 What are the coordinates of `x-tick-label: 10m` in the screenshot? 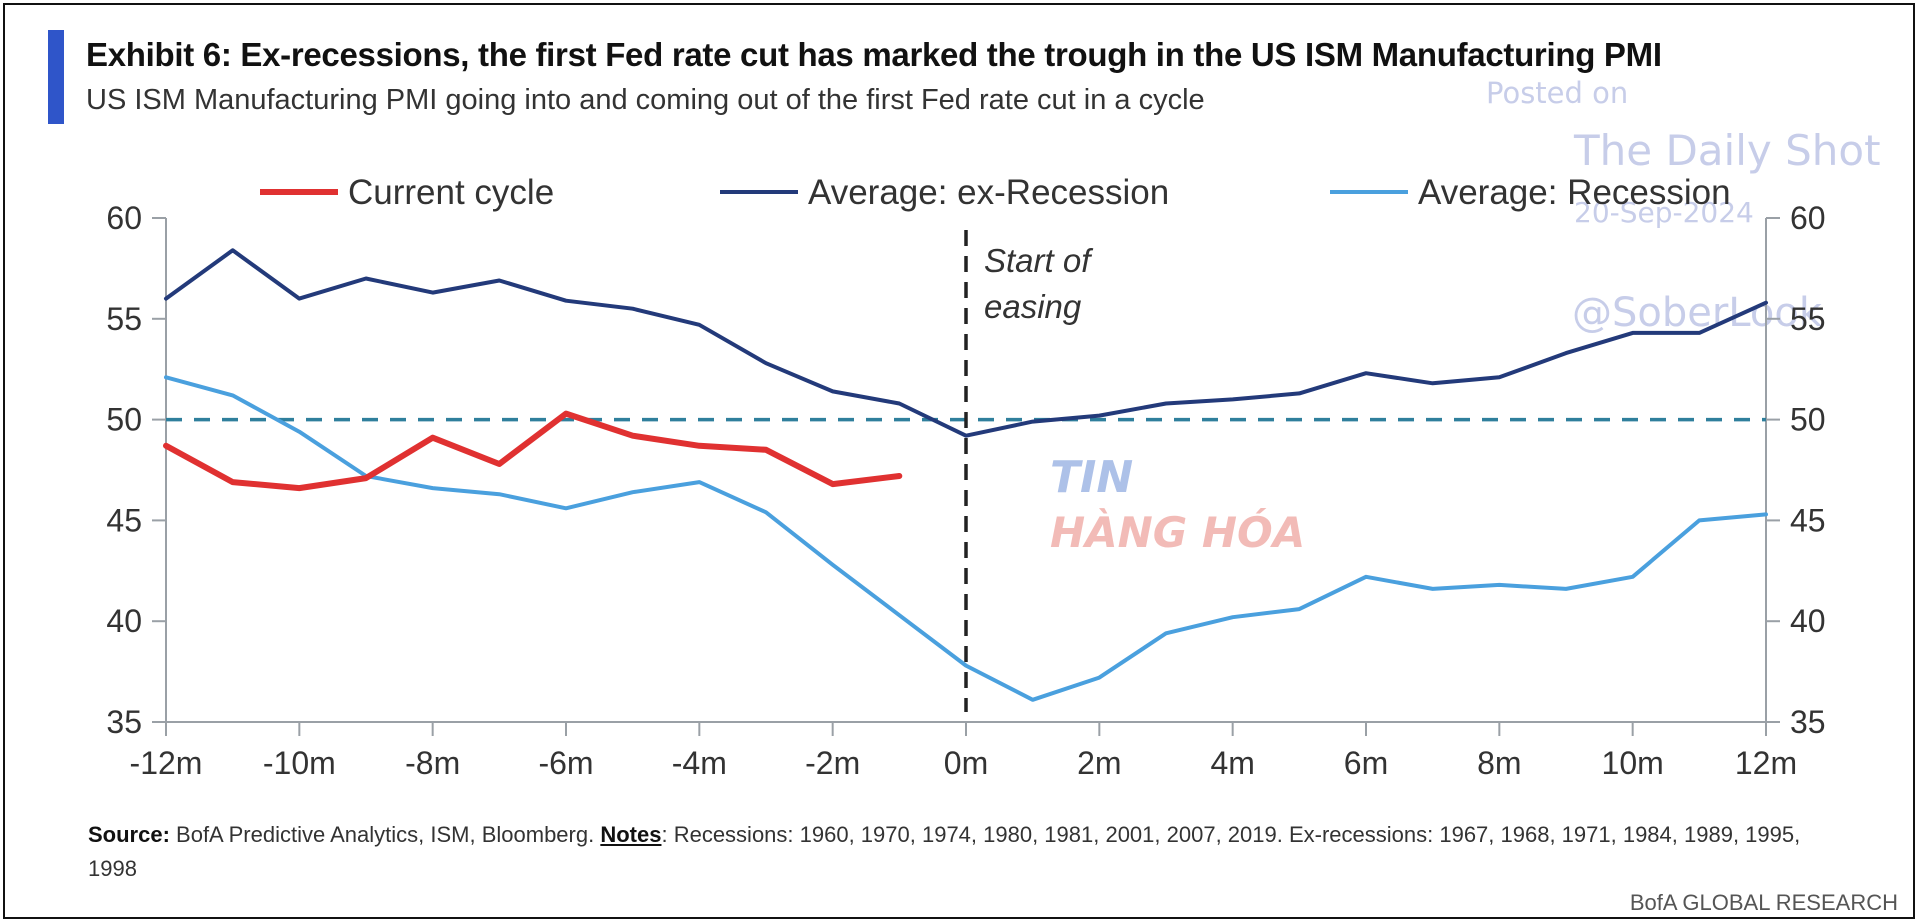 It's located at (1633, 763).